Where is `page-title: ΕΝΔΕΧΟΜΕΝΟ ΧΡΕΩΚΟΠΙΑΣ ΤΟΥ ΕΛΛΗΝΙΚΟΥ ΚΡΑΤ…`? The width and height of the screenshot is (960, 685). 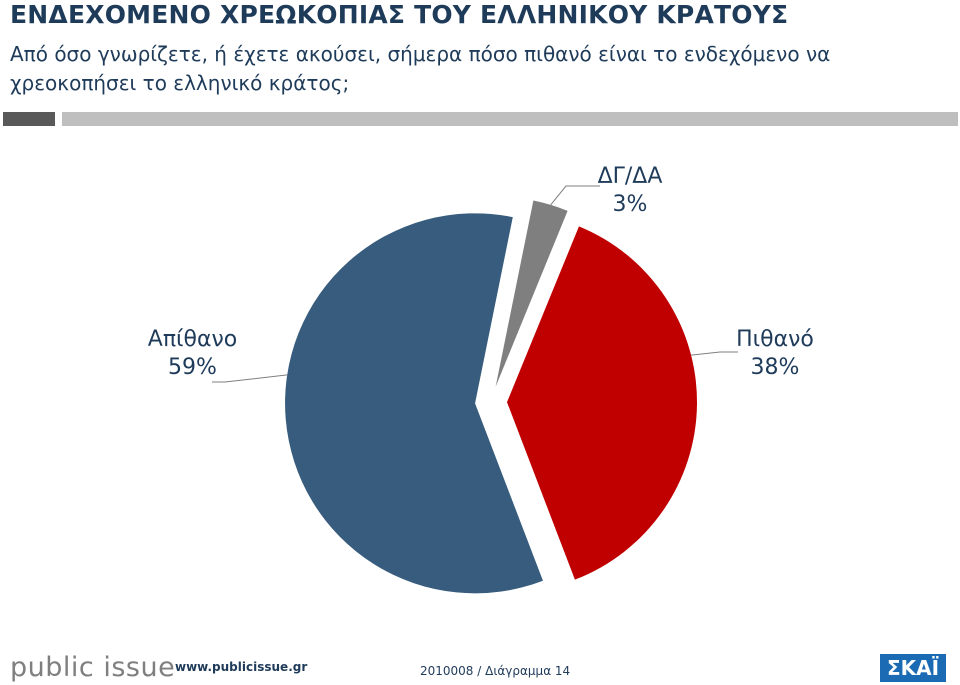 page-title: ΕΝΔΕΧΟΜΕΝΟ ΧΡΕΩΚΟΠΙΑΣ ΤΟΥ ΕΛΛΗΝΙΚΟΥ ΚΡΑΤ… is located at coordinates (399, 14).